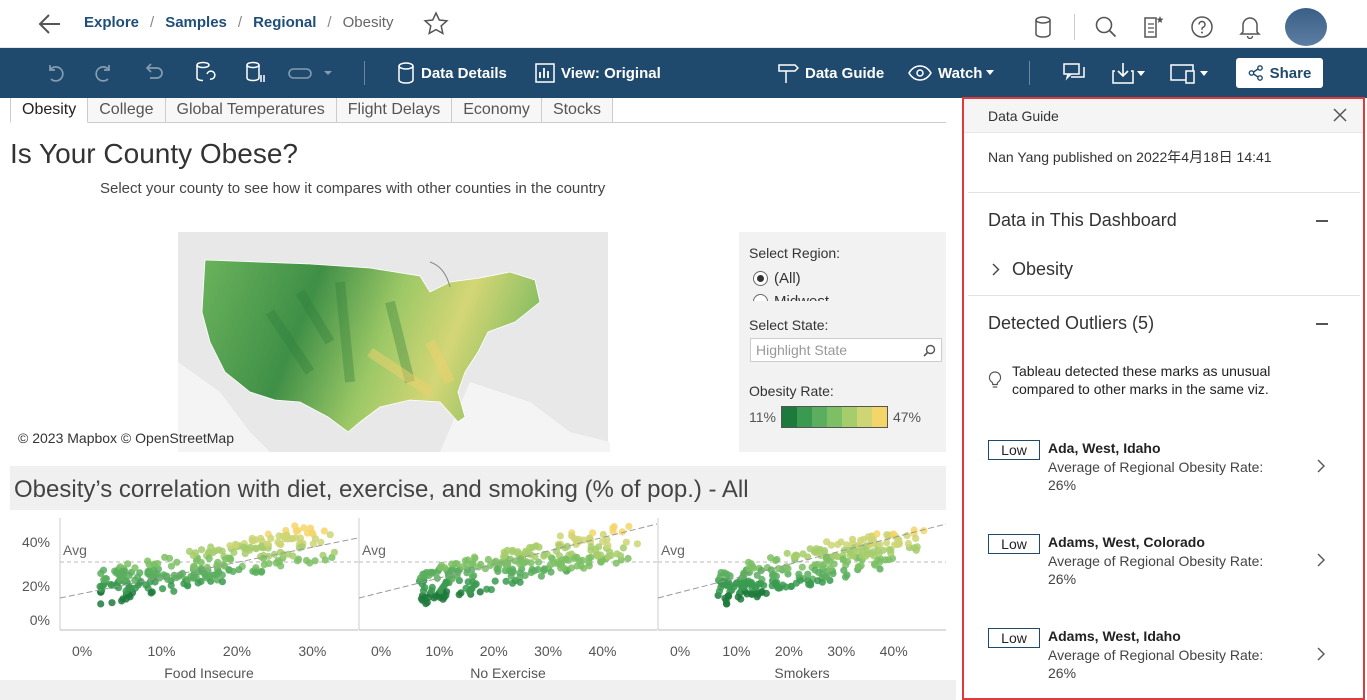  Describe the element at coordinates (795, 253) in the screenshot. I see `select-region-label: Select Region:` at that location.